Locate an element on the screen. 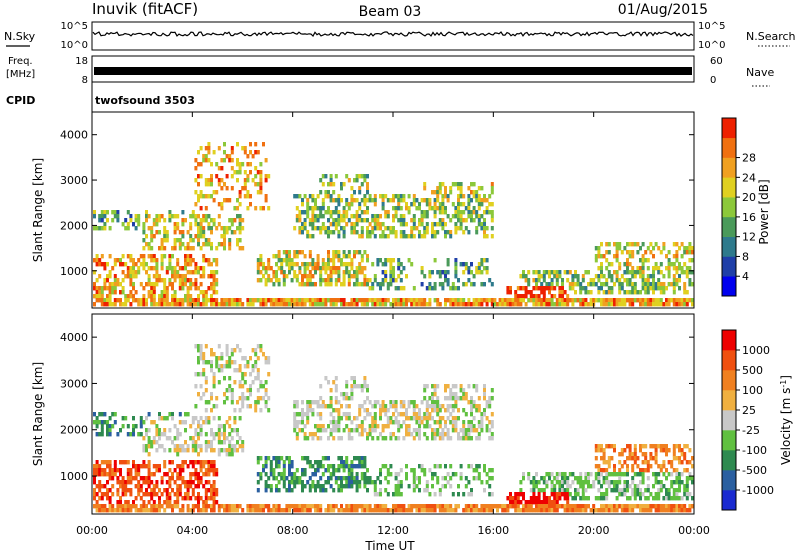  nsky-tick-top: 10^5 is located at coordinates (74, 26).